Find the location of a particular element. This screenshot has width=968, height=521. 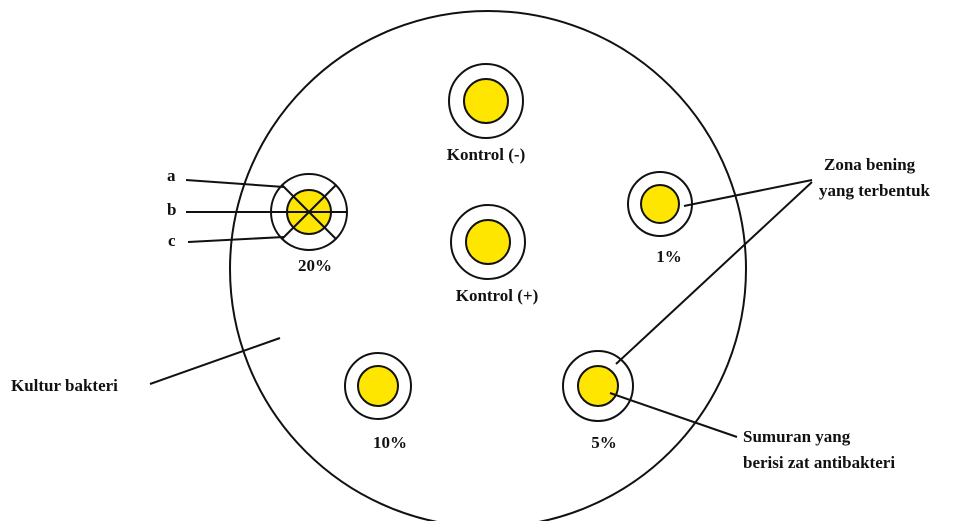

well-kontrol-negatif is located at coordinates (486, 101).